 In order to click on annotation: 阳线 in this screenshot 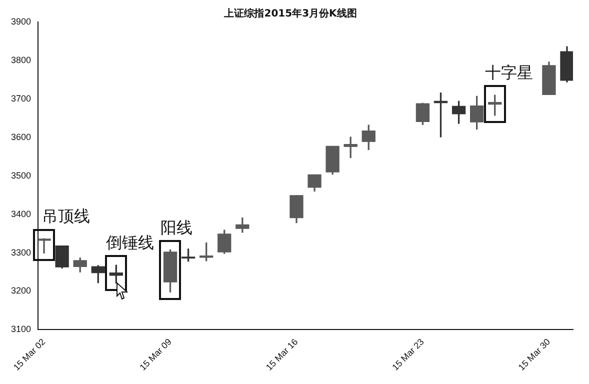, I will do `click(176, 227)`.